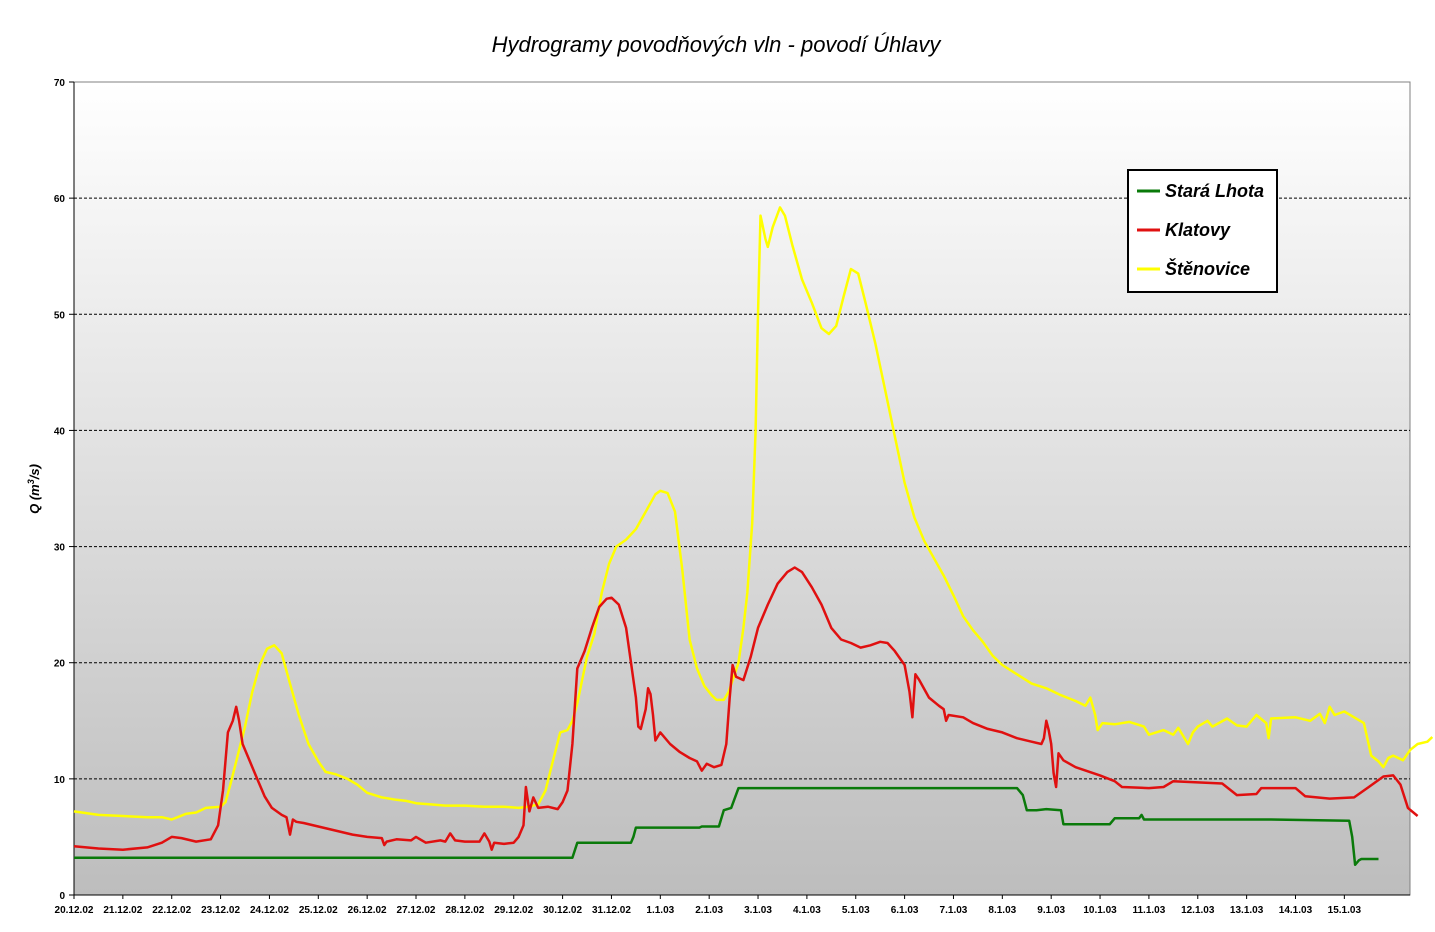 The width and height of the screenshot is (1435, 932). What do you see at coordinates (1002, 910) in the screenshot?
I see `x-tick-label: 8.1.03` at bounding box center [1002, 910].